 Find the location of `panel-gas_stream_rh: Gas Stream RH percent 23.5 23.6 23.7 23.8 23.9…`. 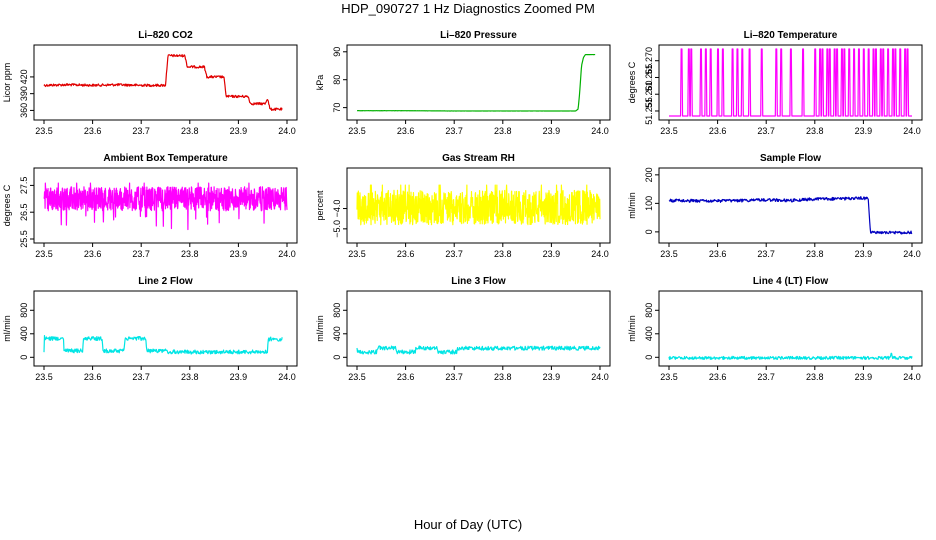

panel-gas_stream_rh: Gas Stream RH percent 23.5 23.6 23.7 23.8 23.9… is located at coordinates (463, 206).